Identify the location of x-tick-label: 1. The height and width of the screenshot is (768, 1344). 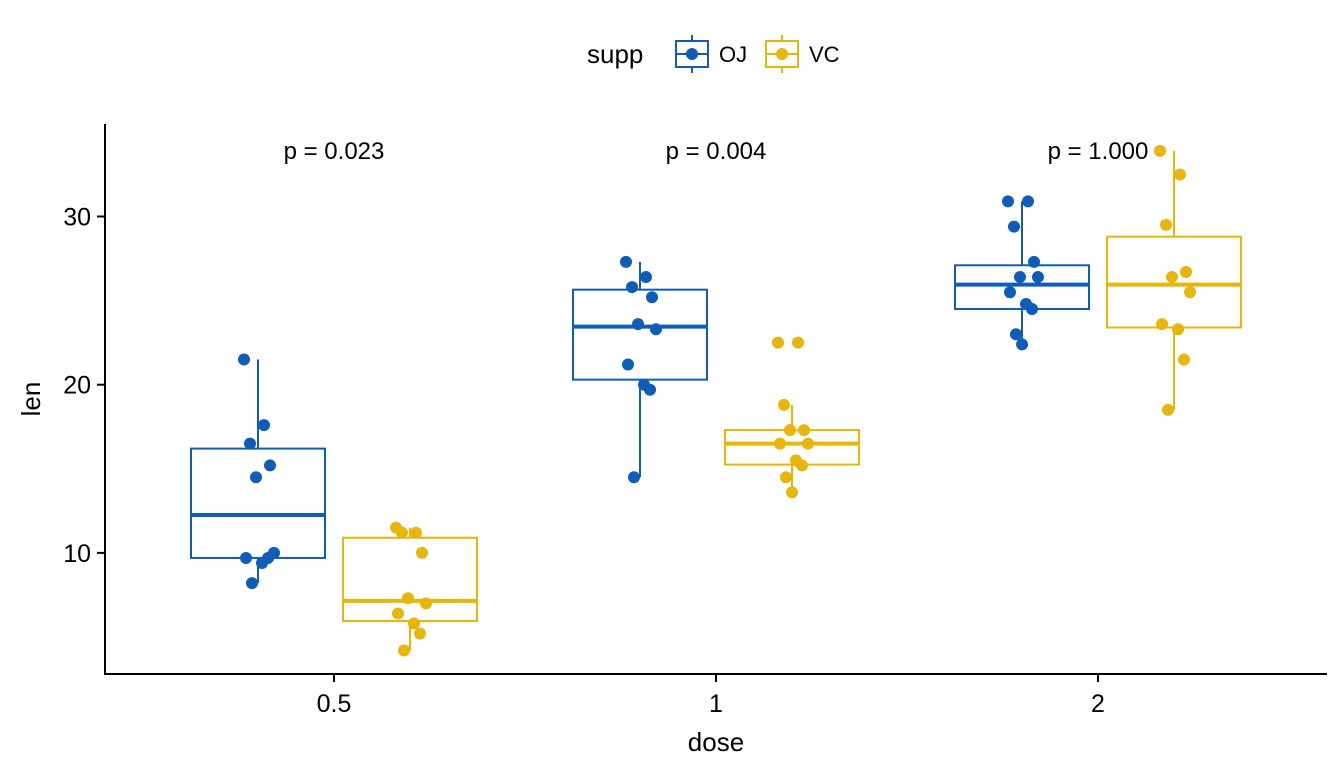
(716, 704).